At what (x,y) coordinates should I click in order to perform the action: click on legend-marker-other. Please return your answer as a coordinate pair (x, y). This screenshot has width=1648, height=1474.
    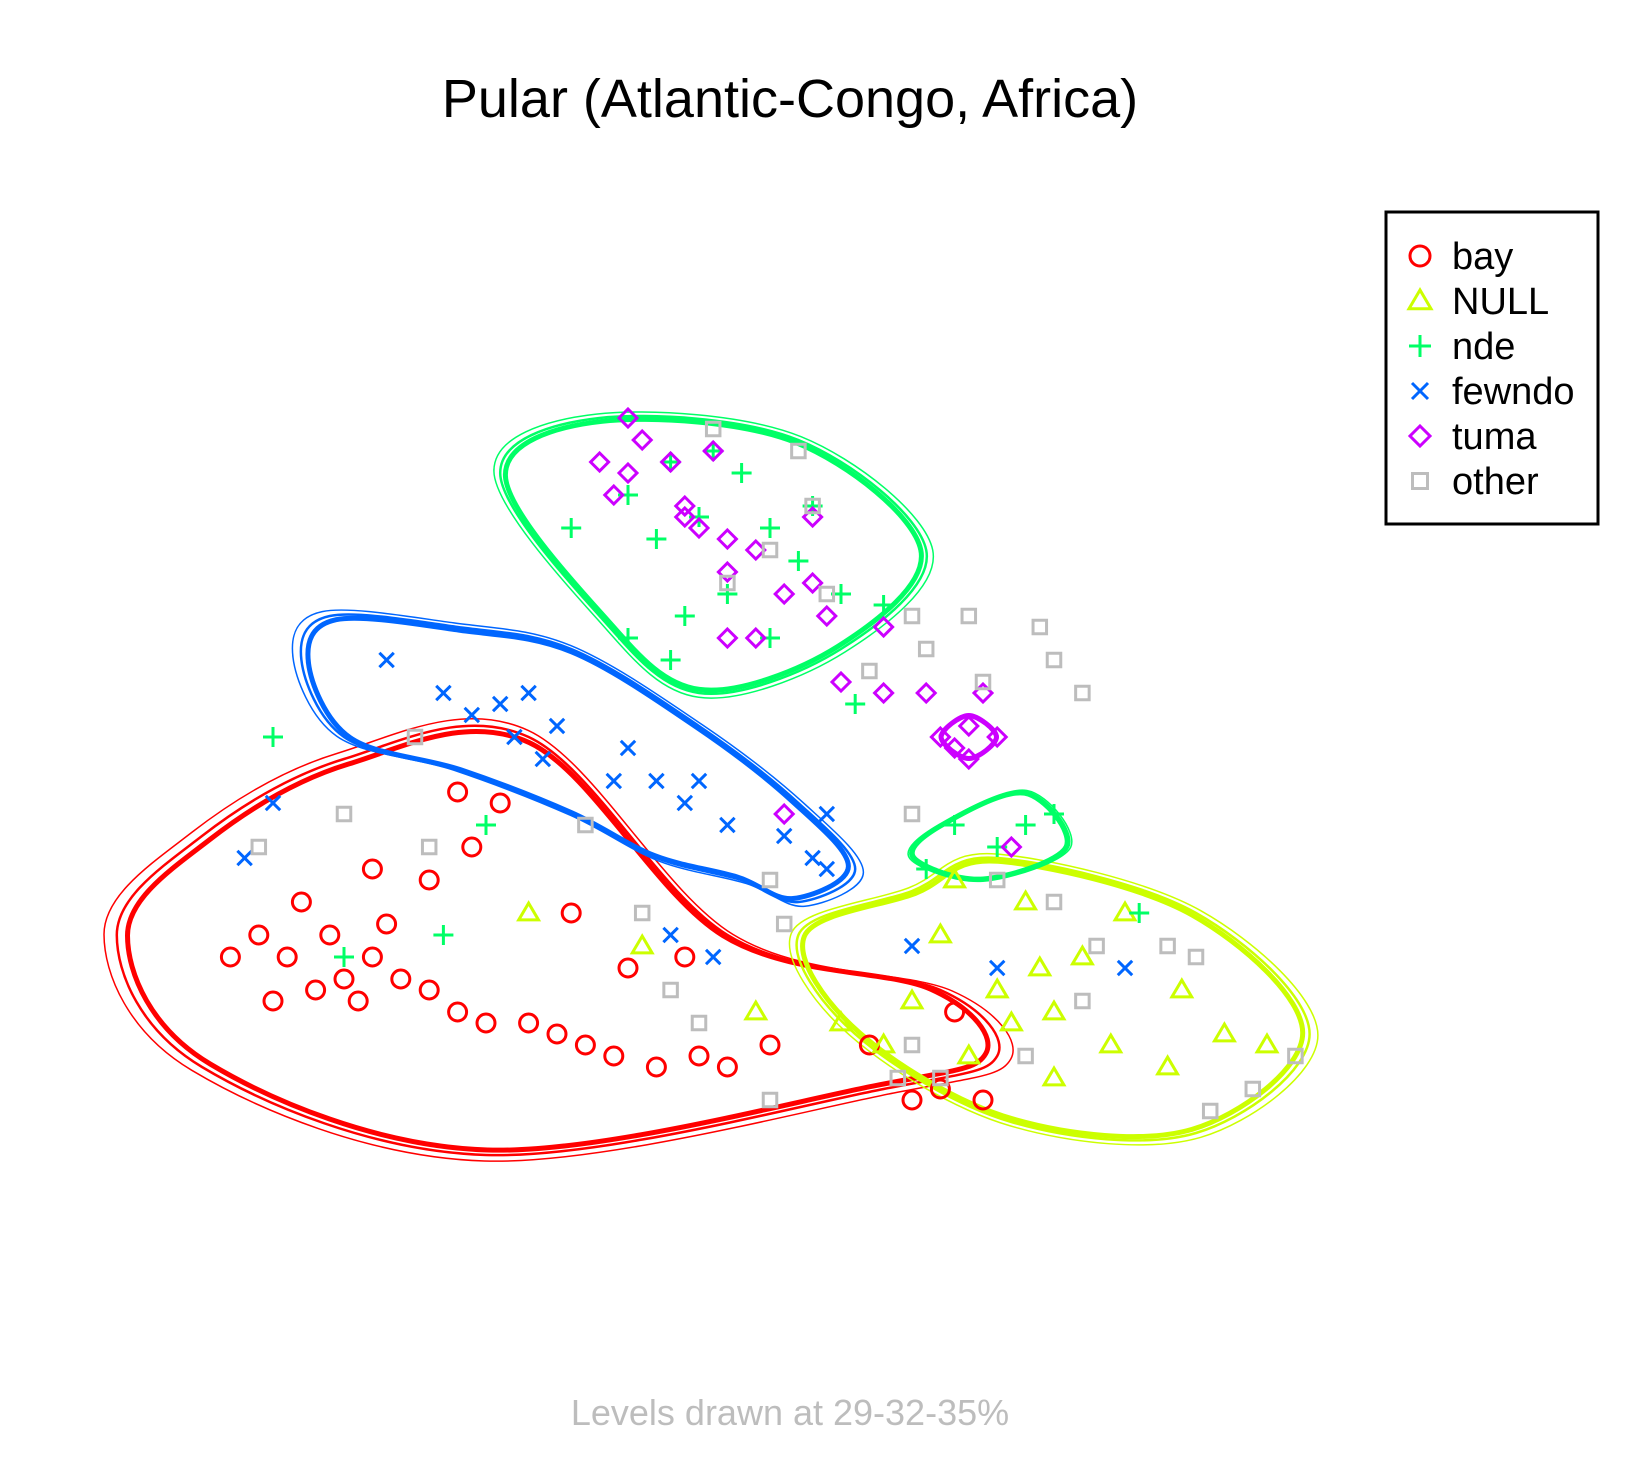
    Looking at the image, I should click on (1420, 481).